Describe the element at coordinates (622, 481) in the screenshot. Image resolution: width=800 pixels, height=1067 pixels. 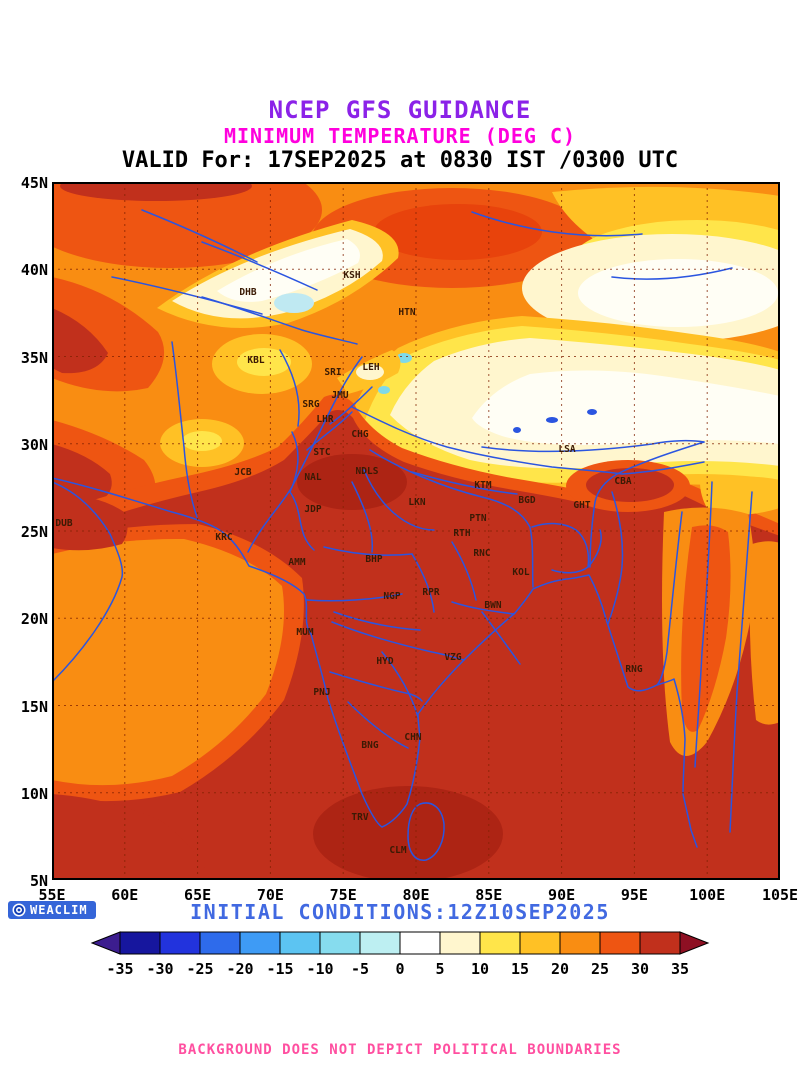
I see `station-label-cba: CBA` at that location.